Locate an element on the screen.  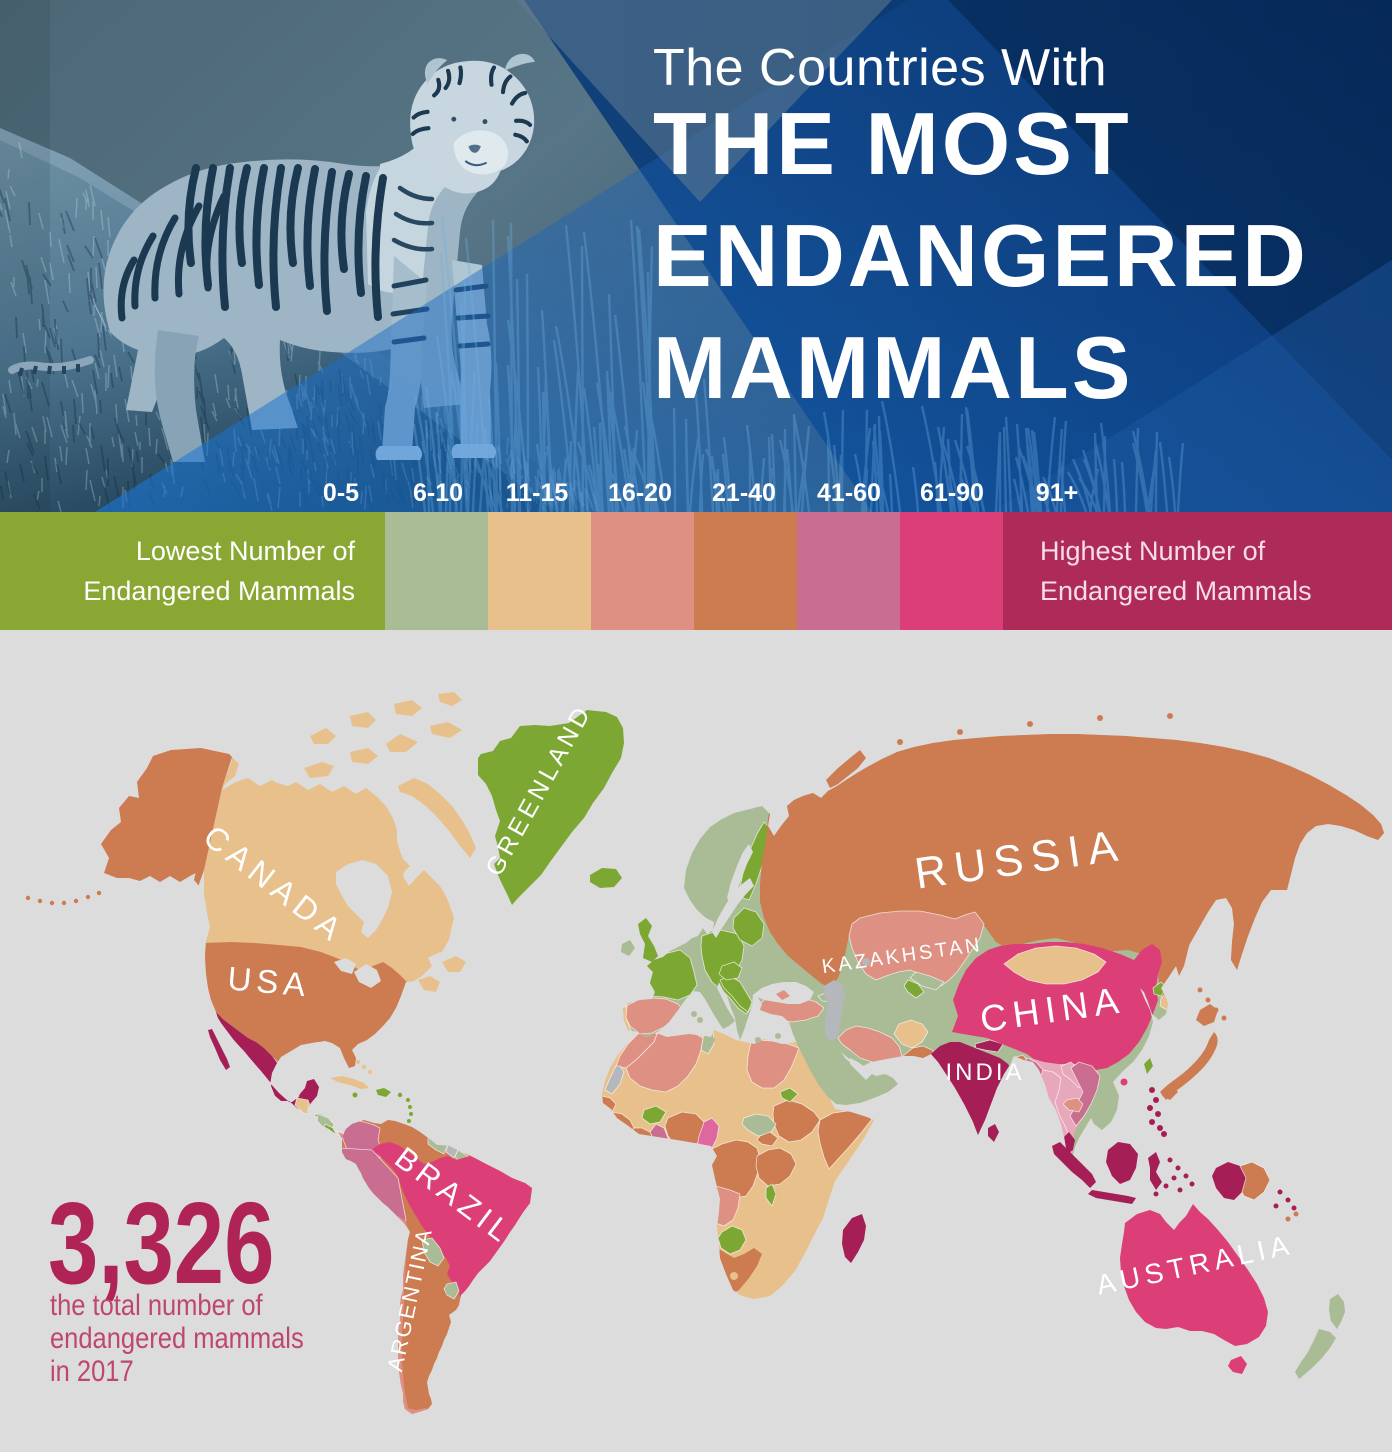
svg-text: USA is located at coordinates (269, 982).